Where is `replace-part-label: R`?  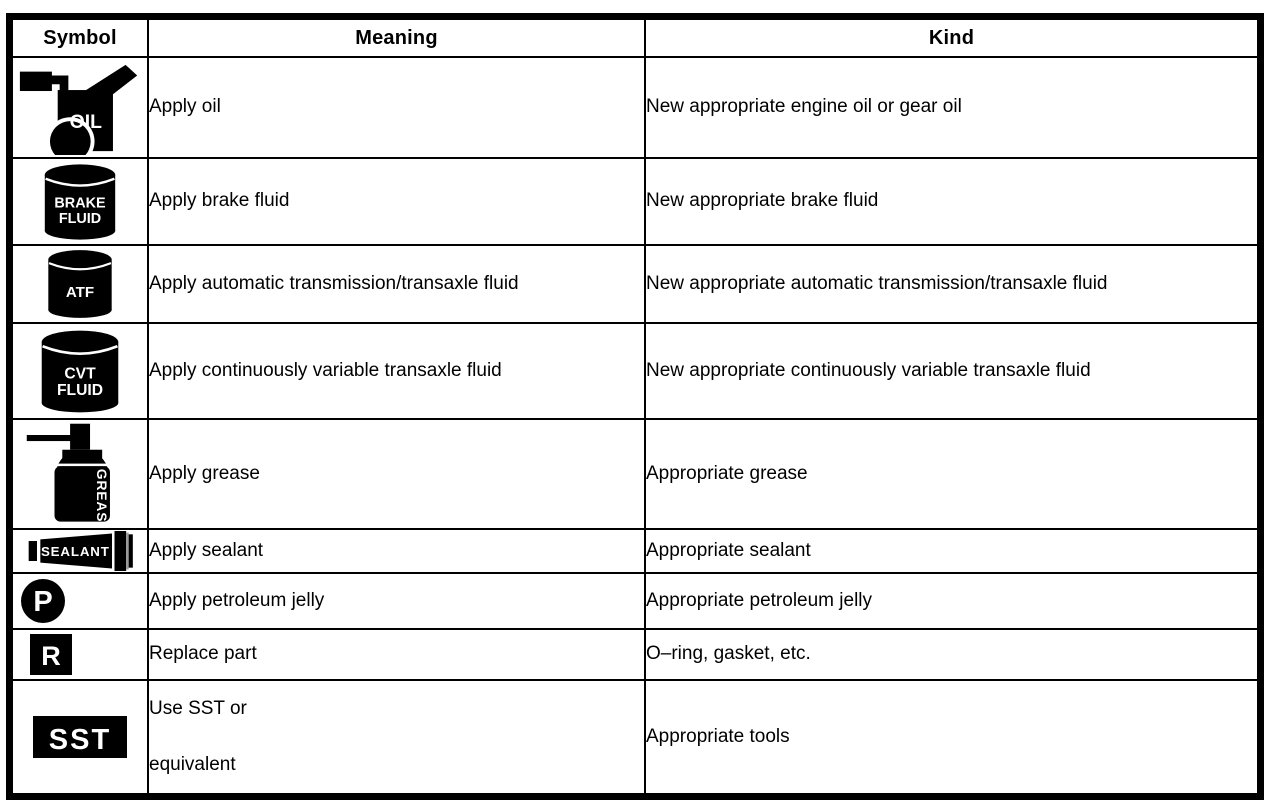
replace-part-label: R is located at coordinates (51, 656).